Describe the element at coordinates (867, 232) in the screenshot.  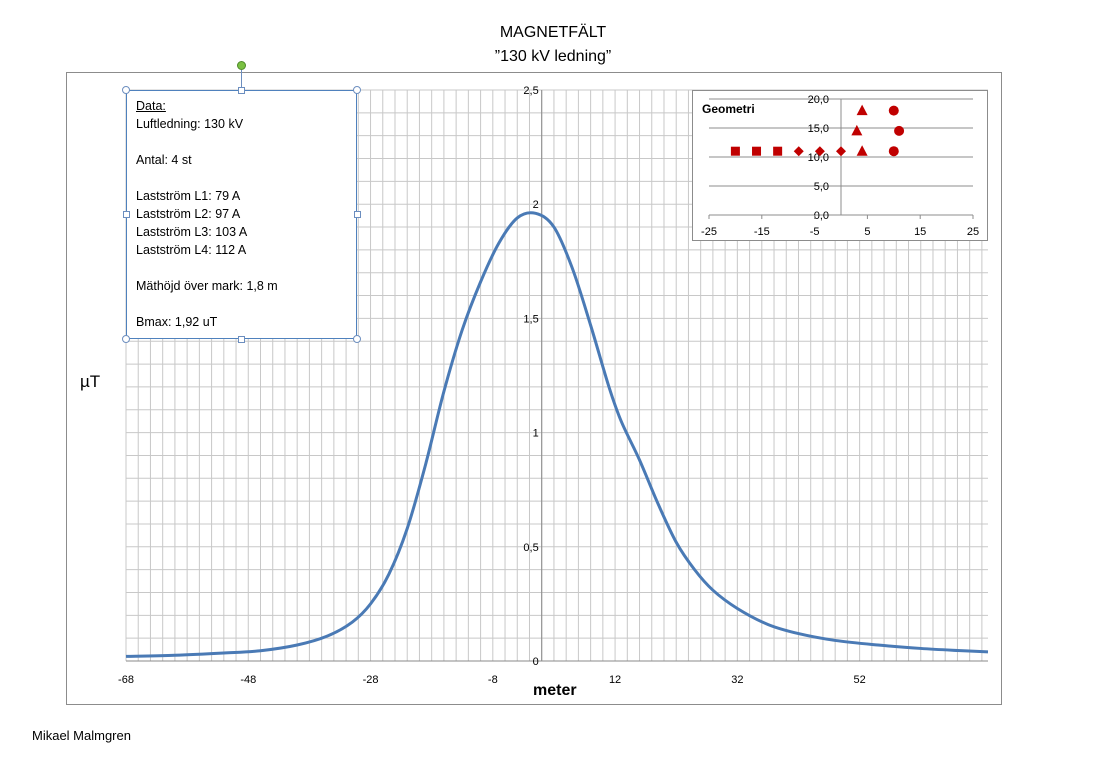
I see `geometry-x-tick-label: 5` at that location.